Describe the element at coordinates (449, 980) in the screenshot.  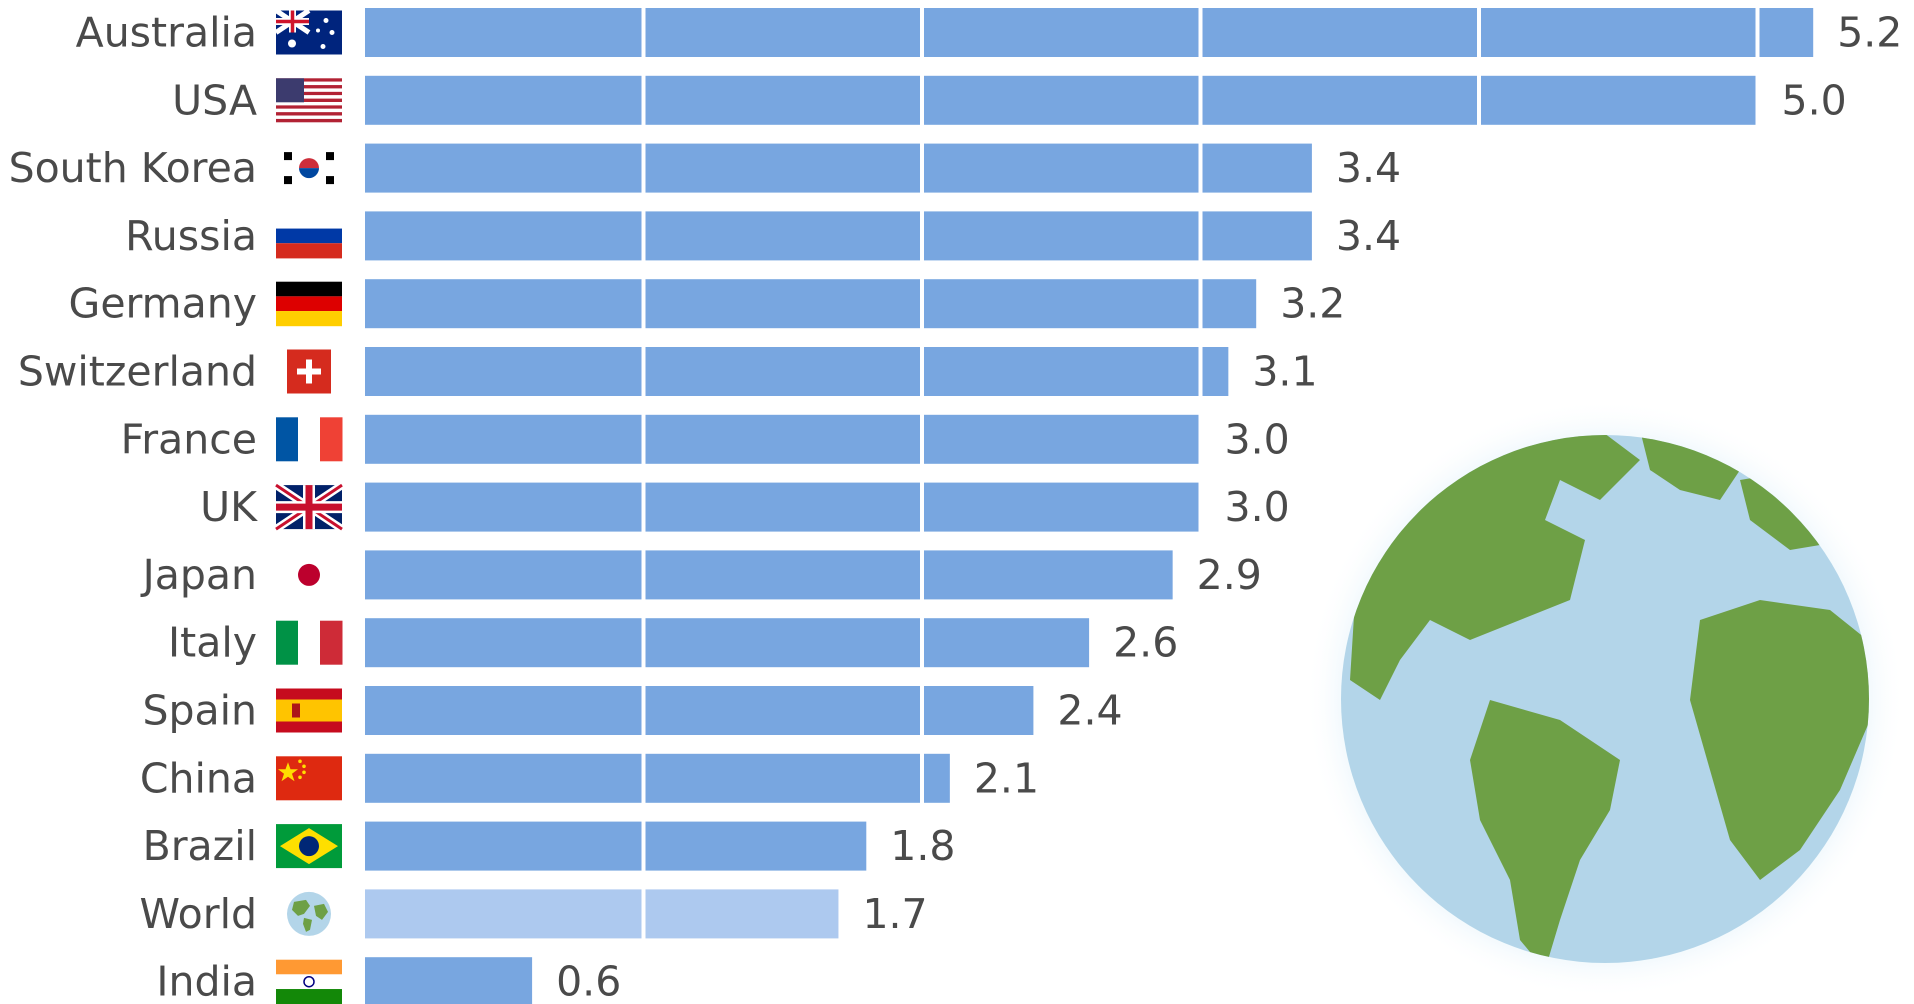
I see `bar-india` at that location.